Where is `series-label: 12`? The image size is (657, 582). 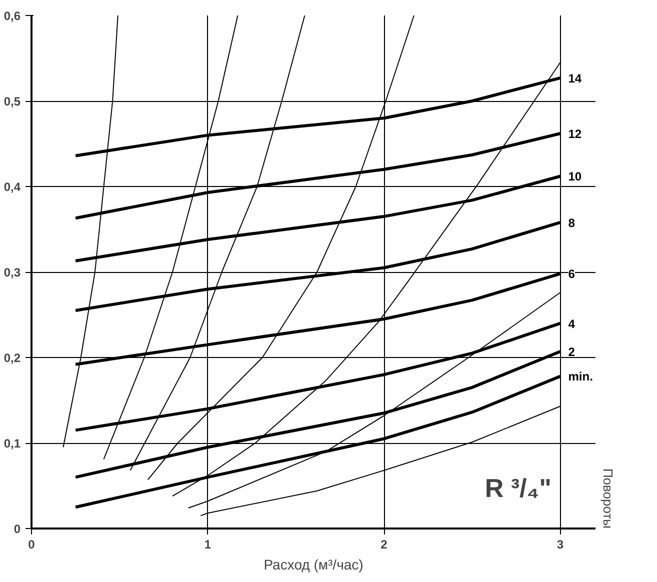
series-label: 12 is located at coordinates (575, 133).